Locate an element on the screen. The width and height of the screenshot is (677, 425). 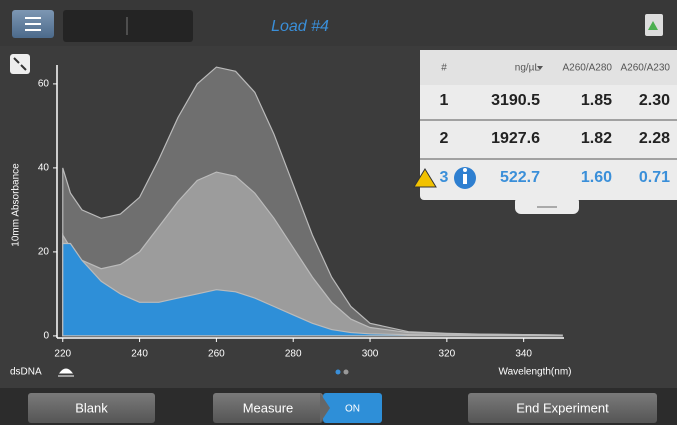
cell: 1 is located at coordinates (444, 100).